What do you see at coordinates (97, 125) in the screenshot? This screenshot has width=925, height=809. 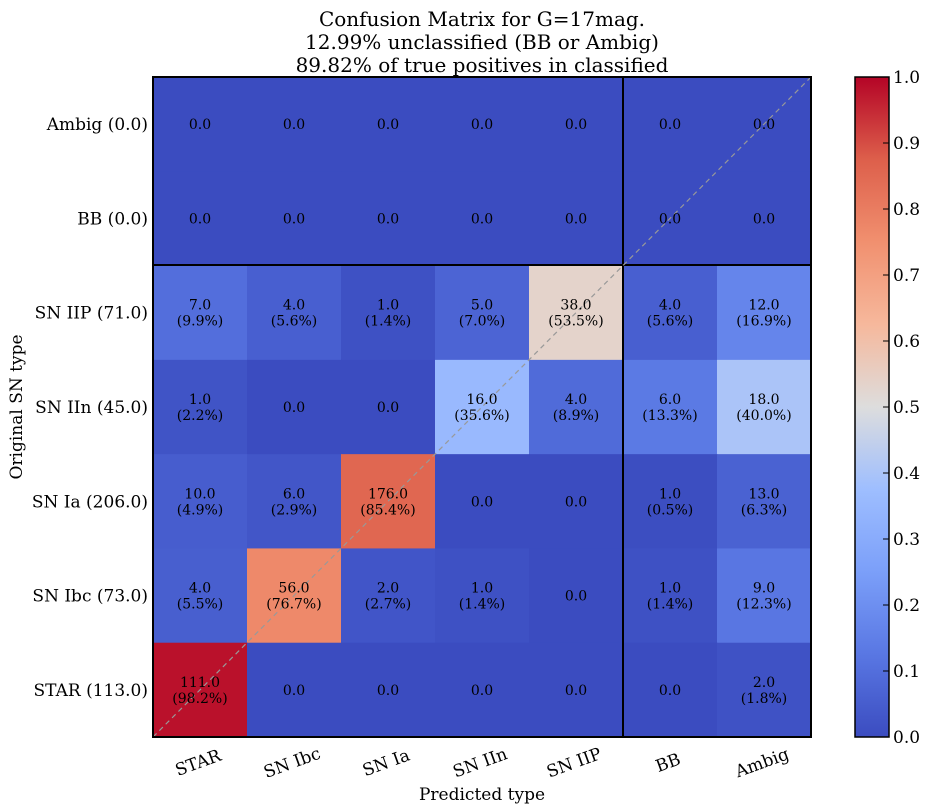 I see `y-tick-label: Ambig (0.0)` at bounding box center [97, 125].